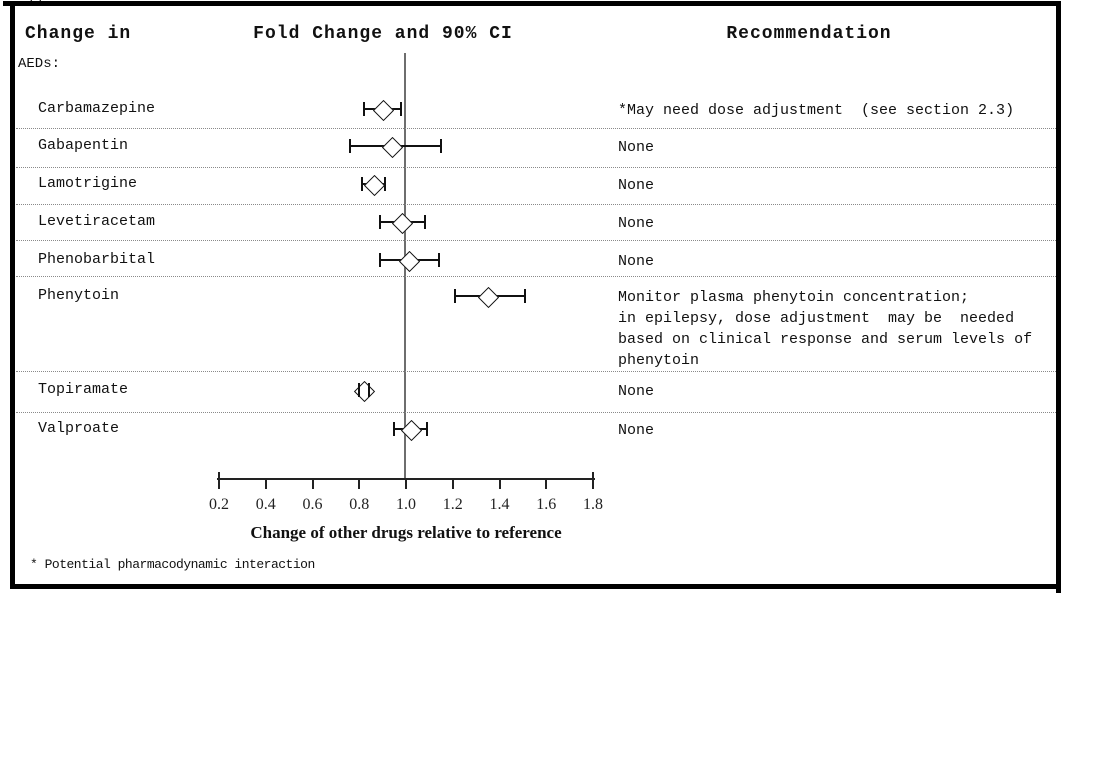 The width and height of the screenshot is (1114, 765). I want to click on x-axis-tick-label: 1.0, so click(406, 504).